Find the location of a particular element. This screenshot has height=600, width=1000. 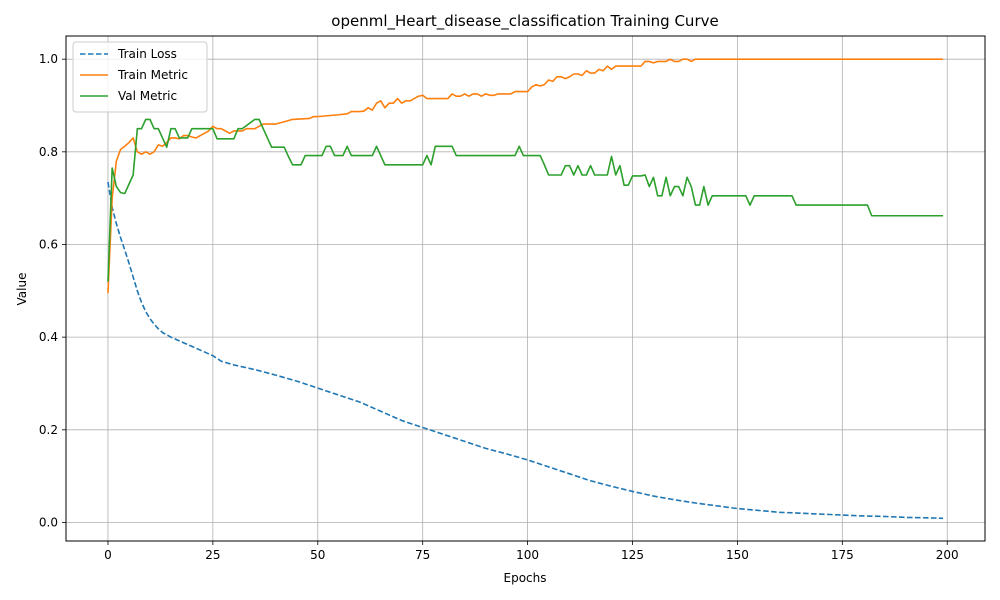

y-tick-label: 0.0 is located at coordinates (48, 522).